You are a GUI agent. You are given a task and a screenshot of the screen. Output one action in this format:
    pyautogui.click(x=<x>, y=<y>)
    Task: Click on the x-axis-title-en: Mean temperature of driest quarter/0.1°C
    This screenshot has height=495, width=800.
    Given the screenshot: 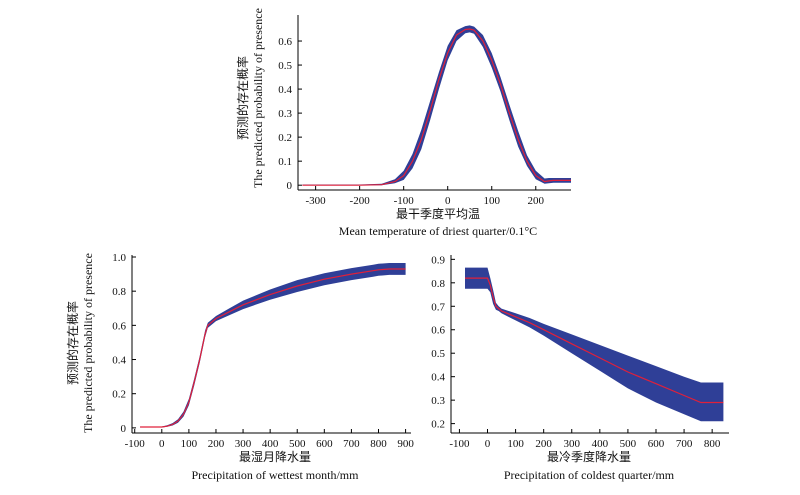 What is the action you would take?
    pyautogui.click(x=438, y=231)
    